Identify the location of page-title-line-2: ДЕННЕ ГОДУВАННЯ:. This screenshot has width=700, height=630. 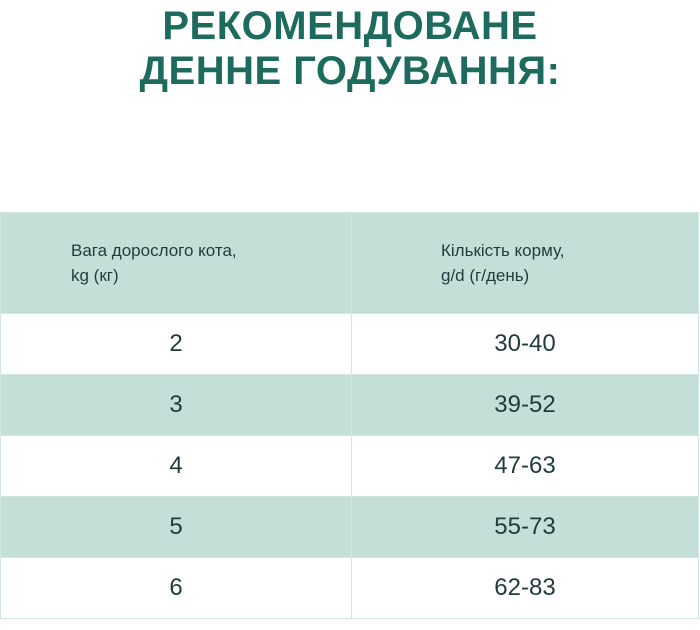
(350, 71).